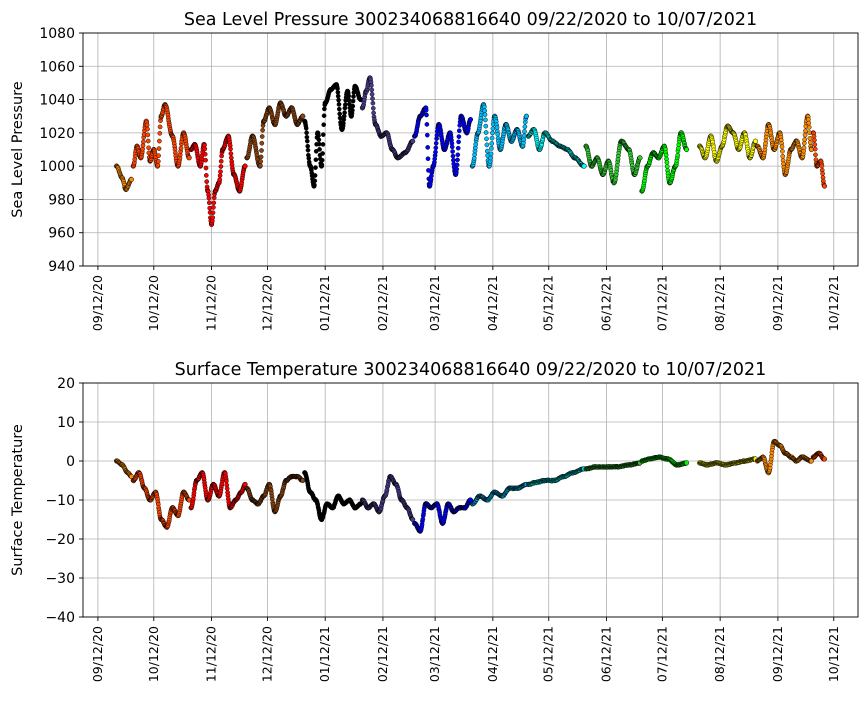  Describe the element at coordinates (833, 303) in the screenshot. I see `pressure-xtick-label: 10/12/21` at that location.